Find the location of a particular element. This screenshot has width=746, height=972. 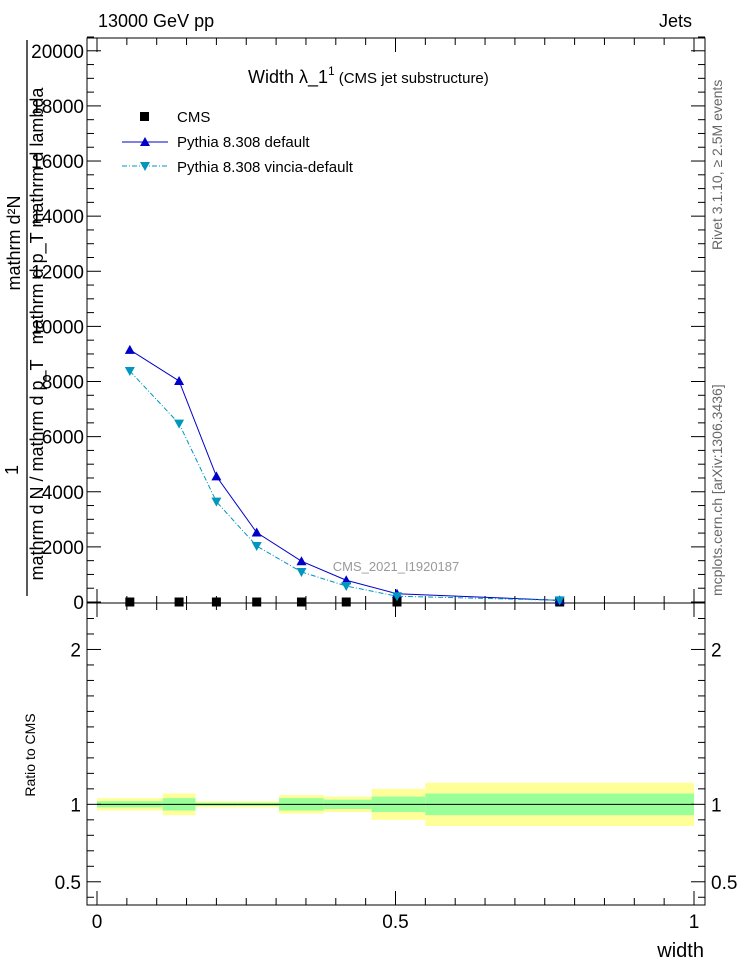

legend-label-default: Pythia 8.308 default is located at coordinates (243, 142).